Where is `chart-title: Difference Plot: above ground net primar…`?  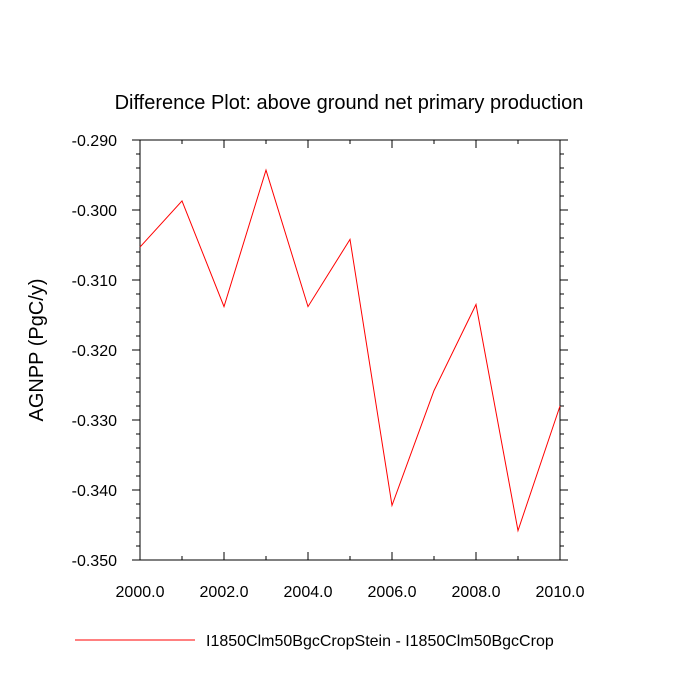 chart-title: Difference Plot: above ground net primar… is located at coordinates (349, 103).